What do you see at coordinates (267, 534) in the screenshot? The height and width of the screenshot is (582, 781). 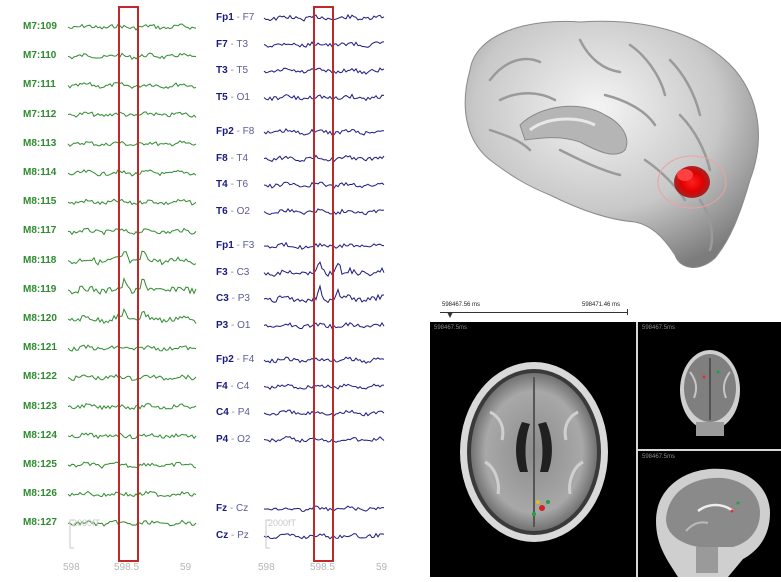 I see `eeg-scale-bracket` at bounding box center [267, 534].